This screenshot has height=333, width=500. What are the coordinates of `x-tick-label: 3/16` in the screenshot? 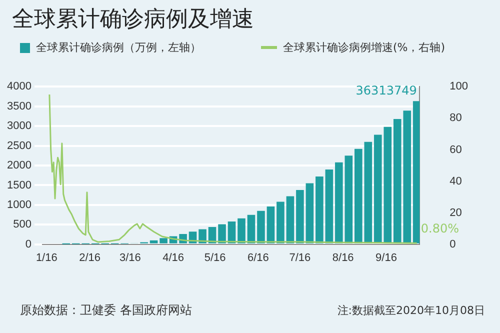 It's located at (130, 258).